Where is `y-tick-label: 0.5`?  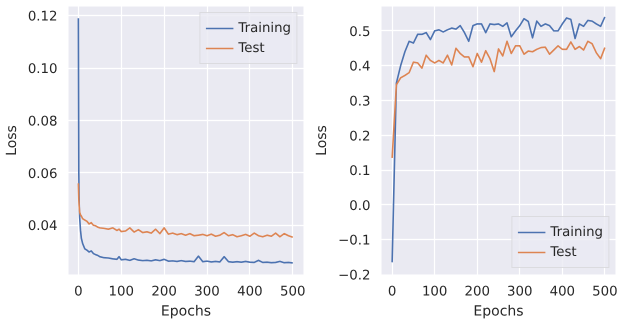
y-tick-label: 0.5 is located at coordinates (360, 32).